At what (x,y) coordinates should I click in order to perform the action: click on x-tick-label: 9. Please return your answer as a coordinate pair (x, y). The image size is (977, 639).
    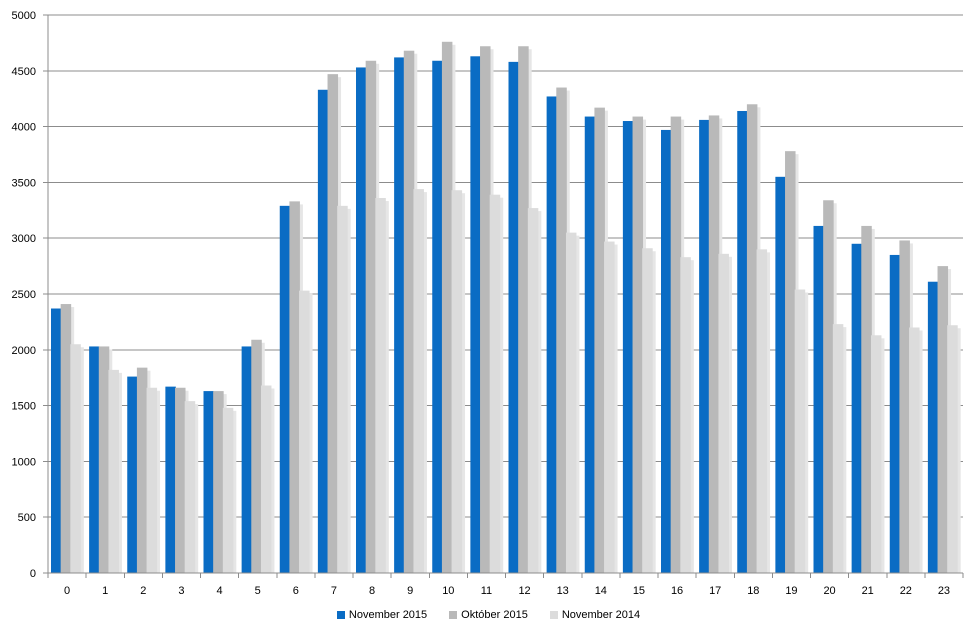
    Looking at the image, I should click on (410, 591).